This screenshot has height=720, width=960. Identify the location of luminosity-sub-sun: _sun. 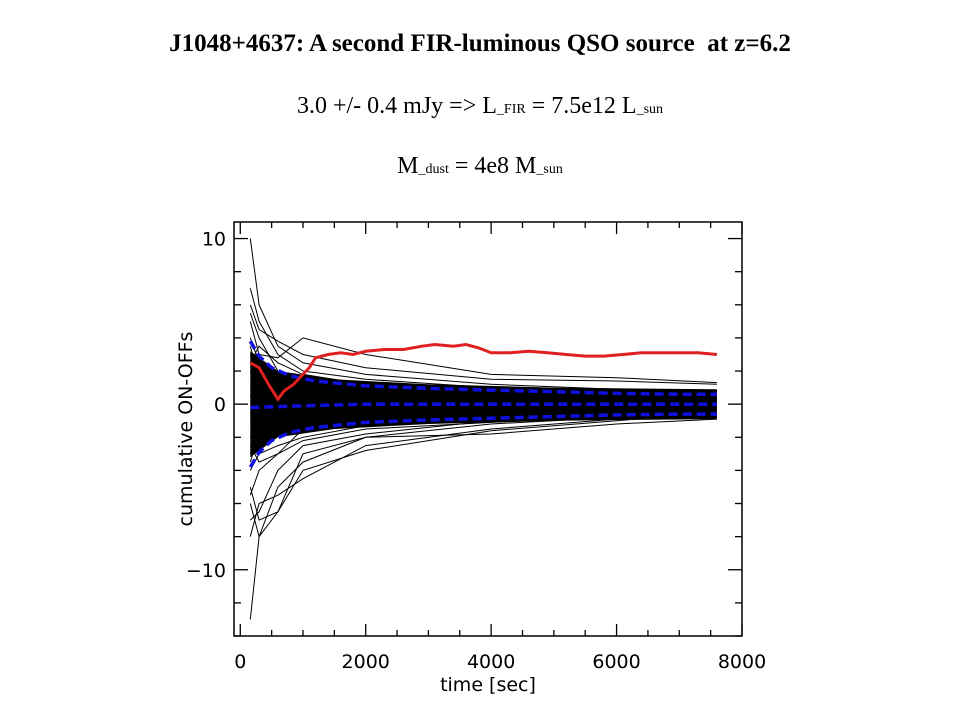
(650, 109).